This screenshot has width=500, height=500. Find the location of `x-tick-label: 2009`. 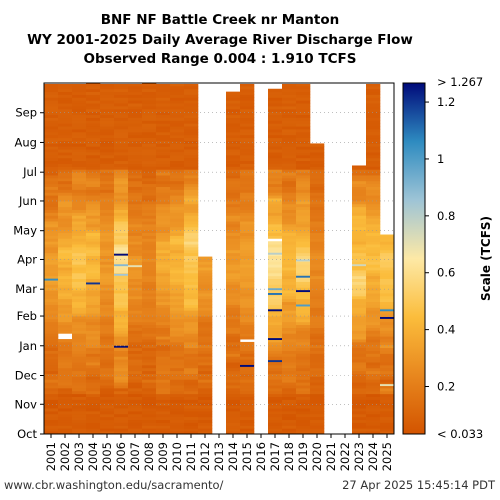

x-tick-label: 2009 is located at coordinates (163, 456).